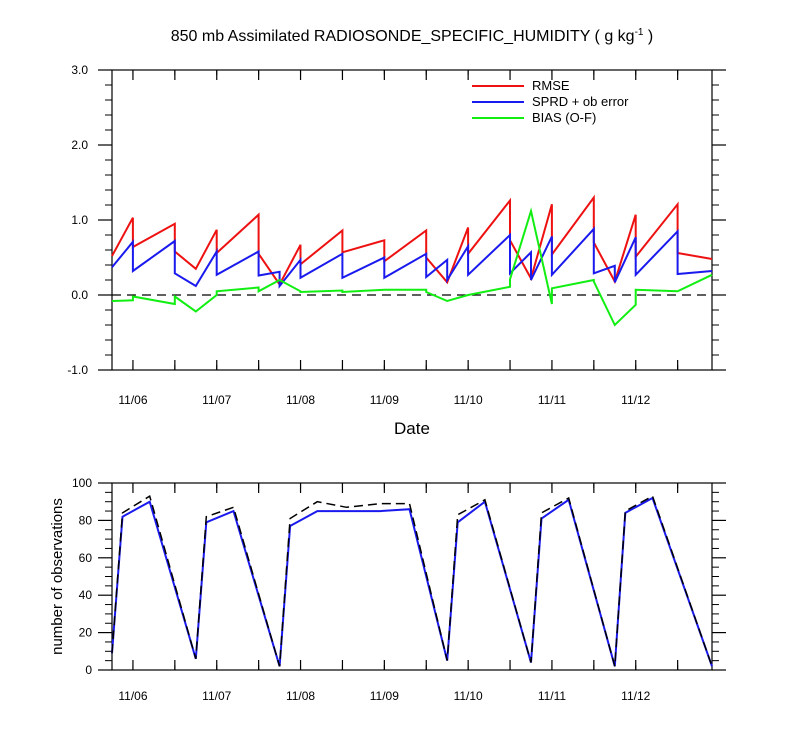 This screenshot has height=750, width=800. I want to click on series-line-rmse, so click(412, 240).